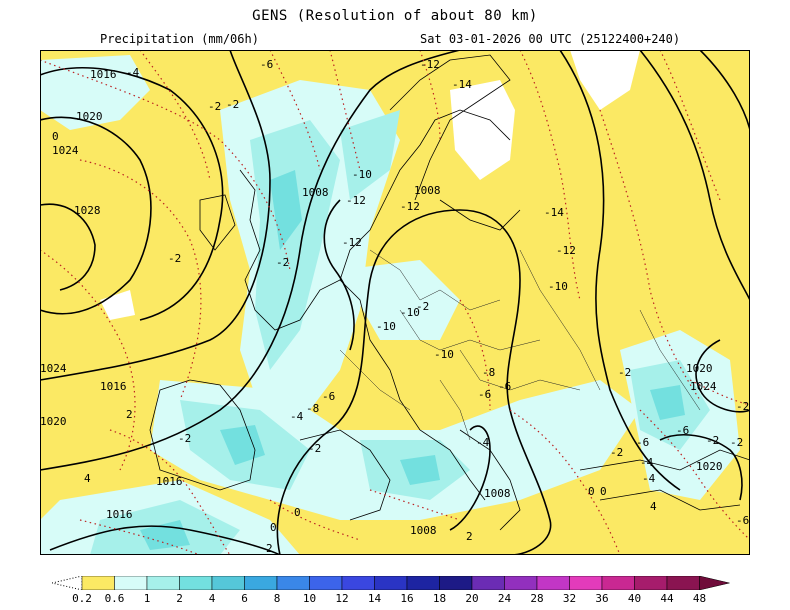 Image resolution: width=790 pixels, height=610 pixels. I want to click on colorbar-tick-label: 32, so click(569, 598).